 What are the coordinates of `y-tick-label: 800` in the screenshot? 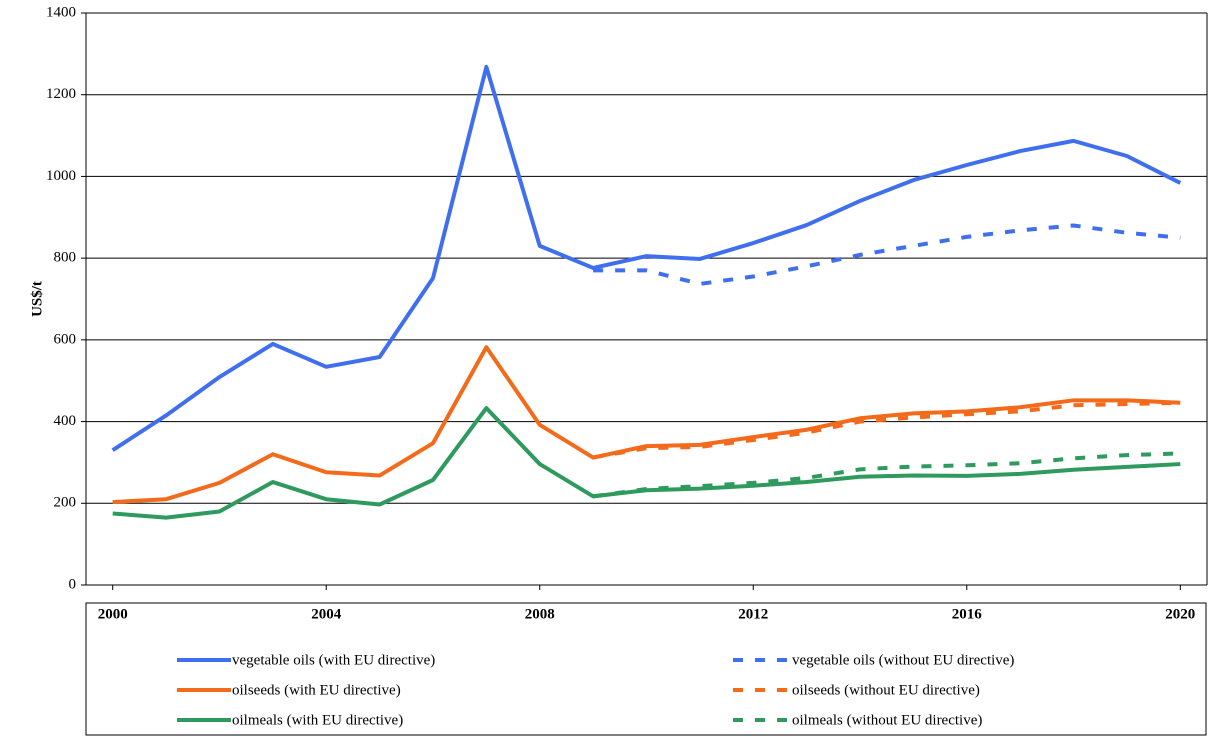 It's located at (65, 258).